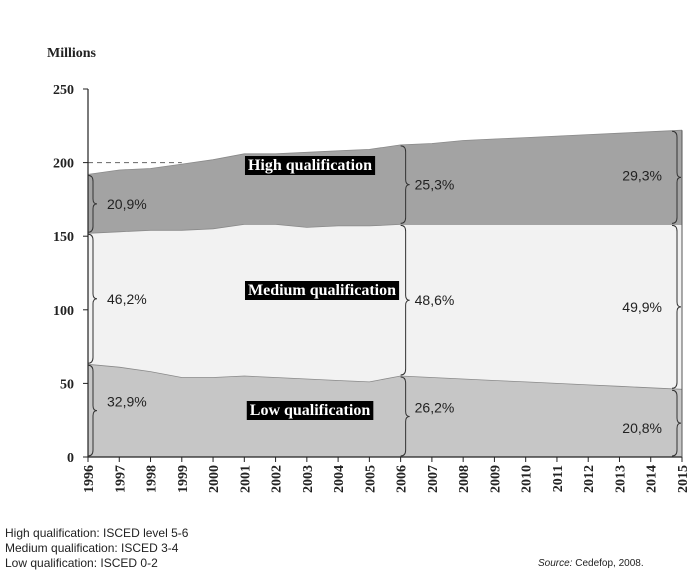 This screenshot has height=573, width=694. Describe the element at coordinates (370, 479) in the screenshot. I see `x-tick-label-2005: 2005` at that location.